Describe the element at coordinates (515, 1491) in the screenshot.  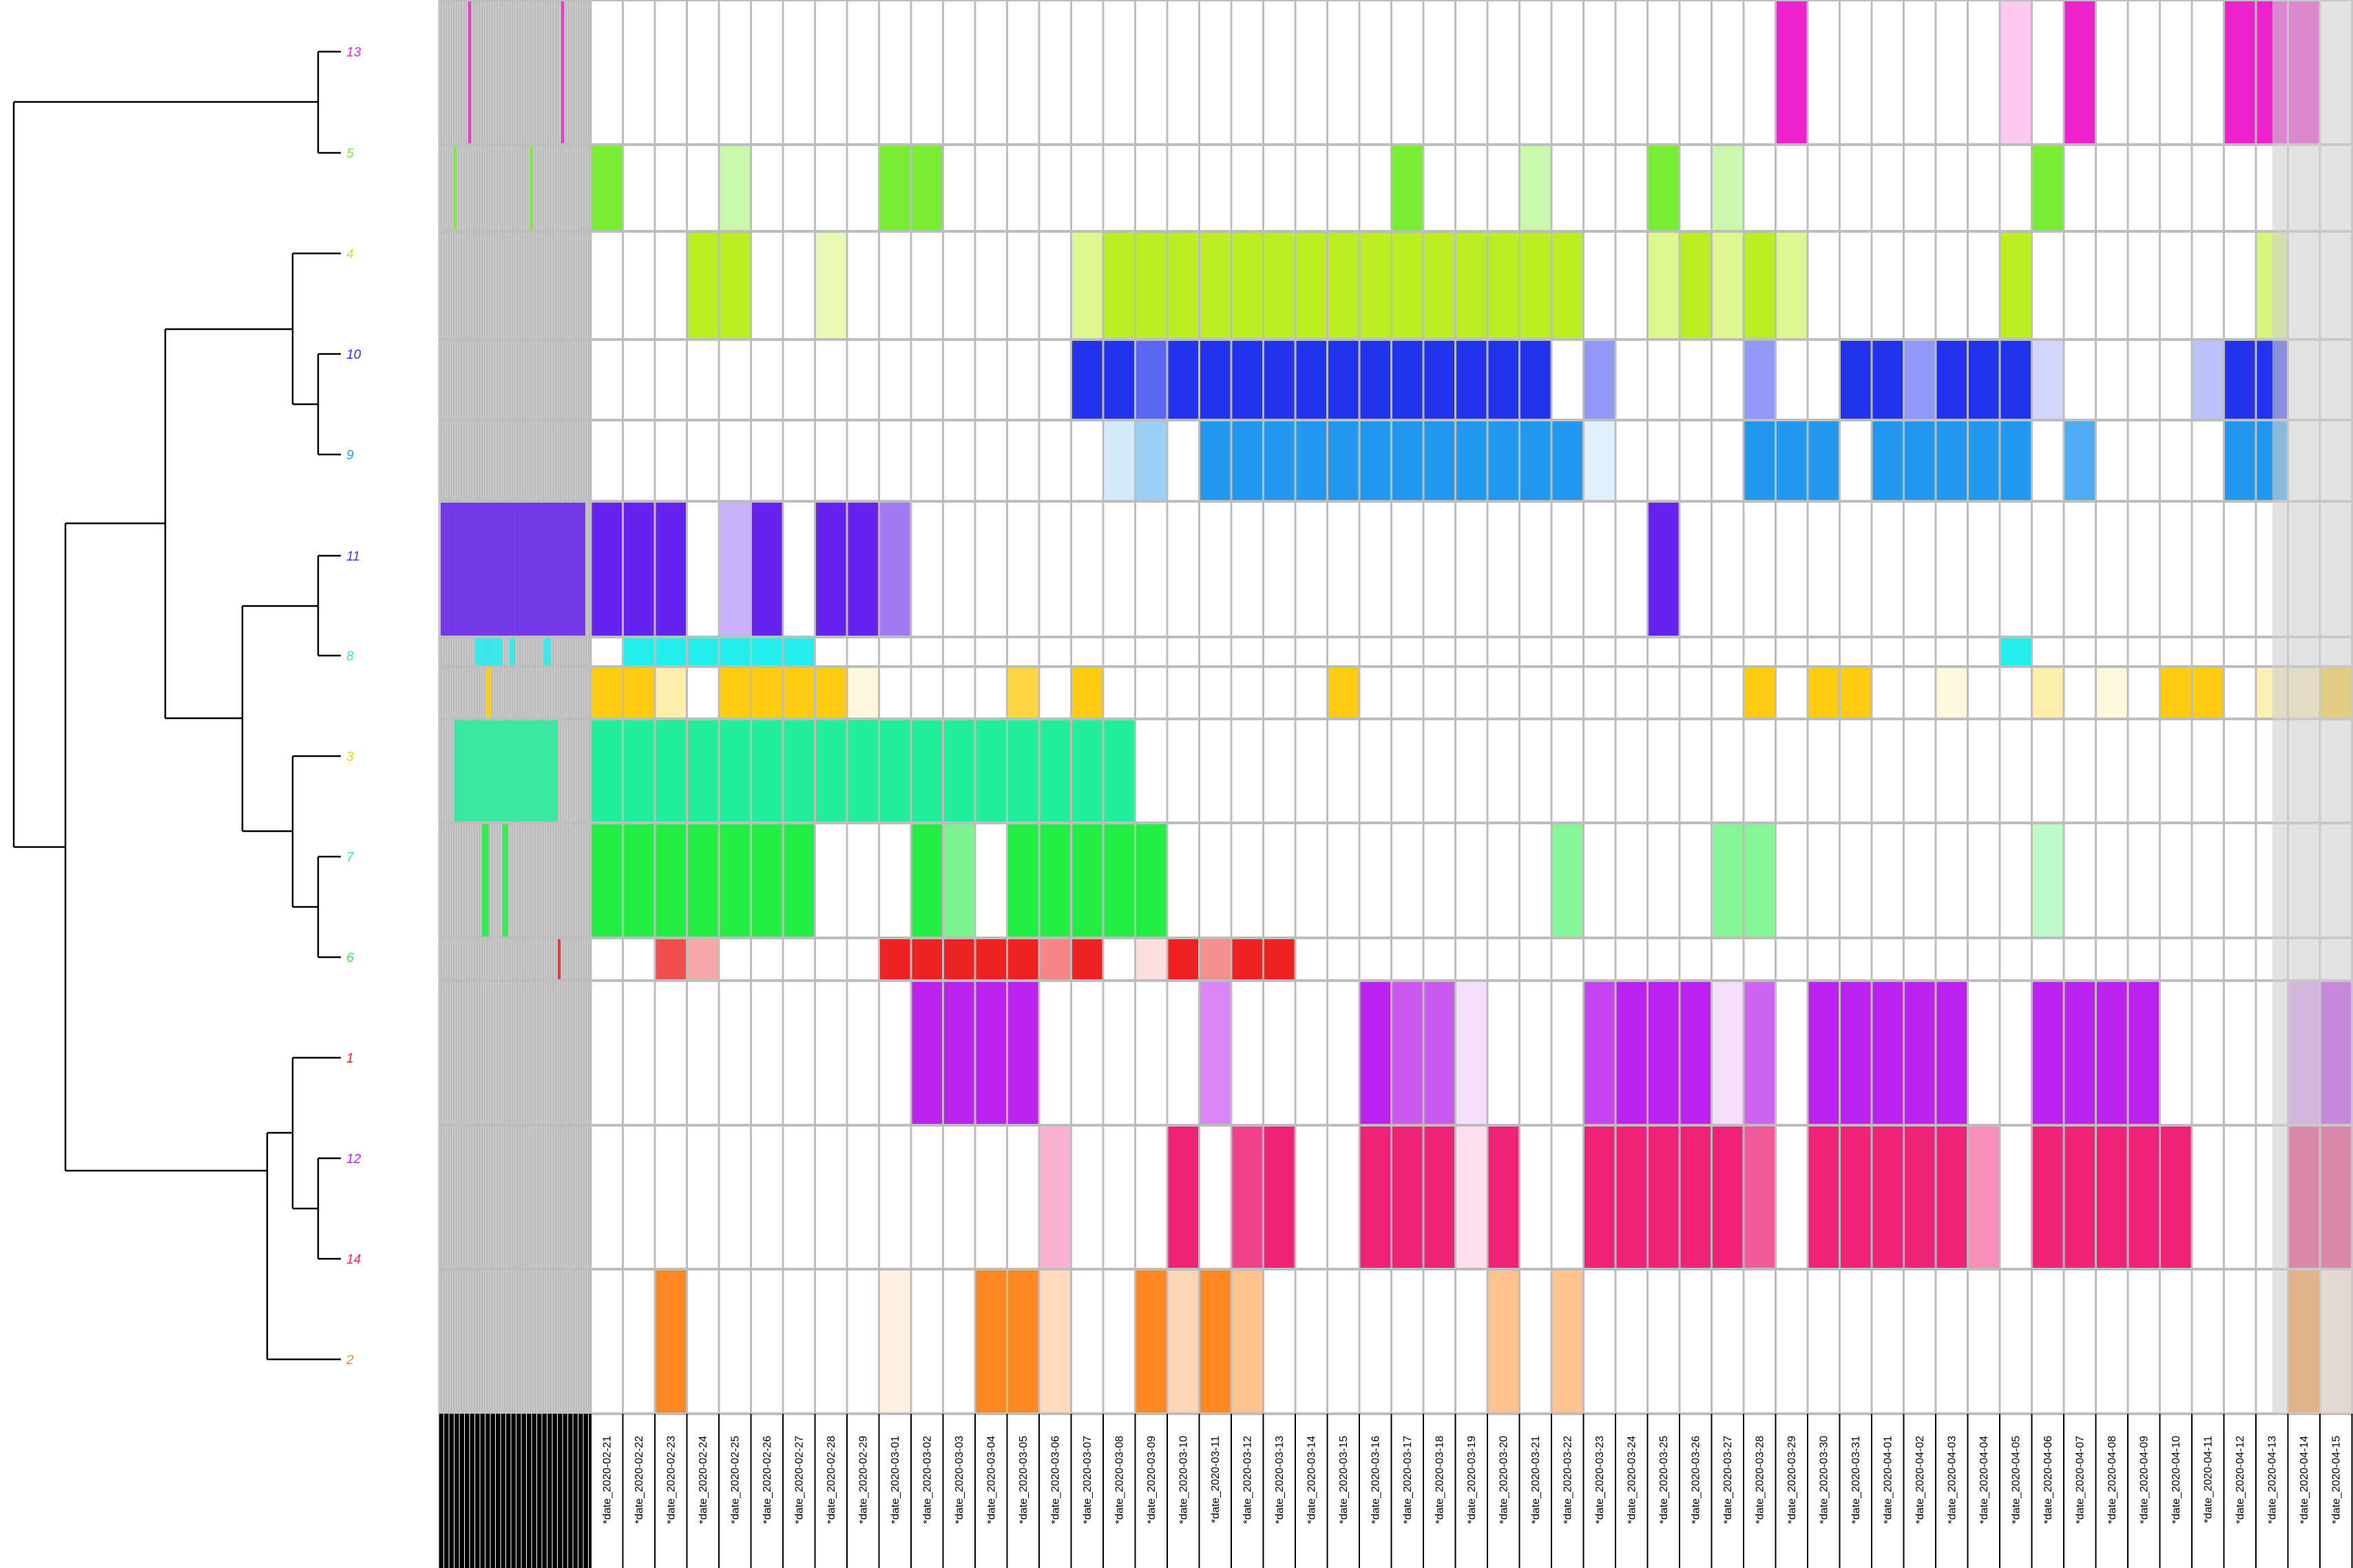
I see `early-label-block` at that location.